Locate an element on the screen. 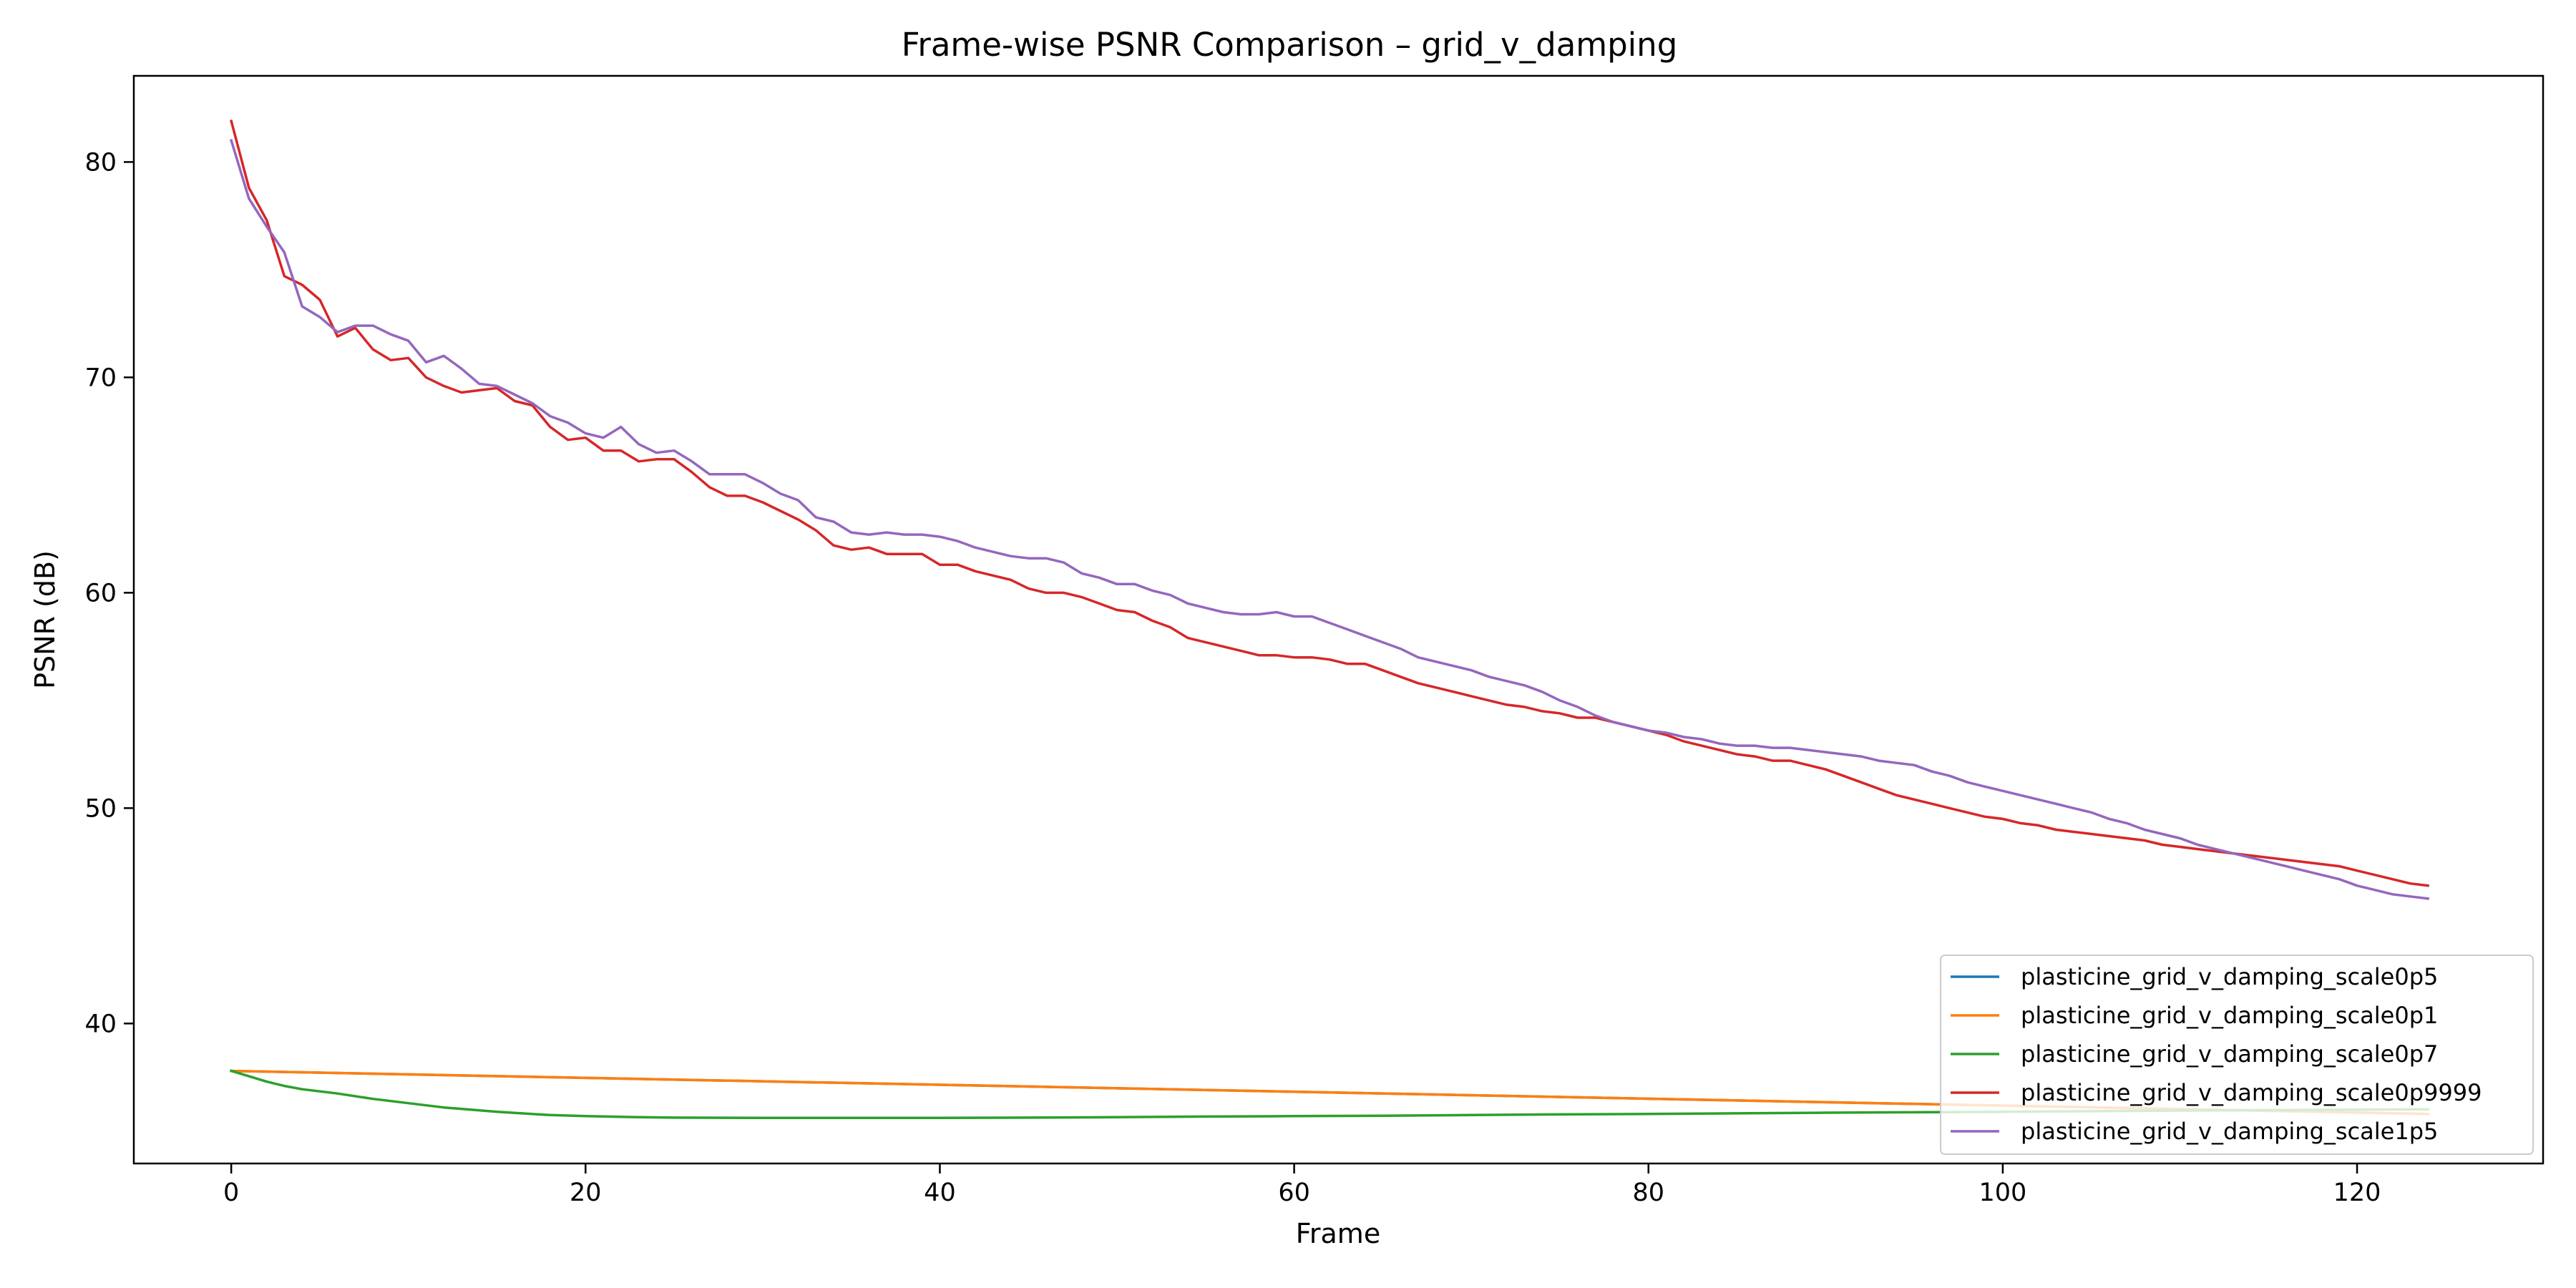  y-tick-label: 70 is located at coordinates (100, 378).